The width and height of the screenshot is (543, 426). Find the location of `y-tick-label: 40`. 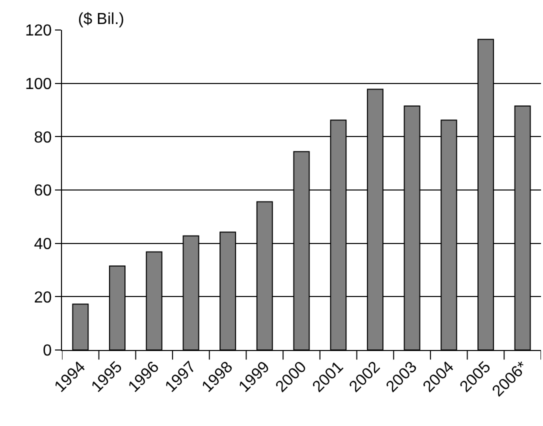

y-tick-label: 40 is located at coordinates (43, 244).